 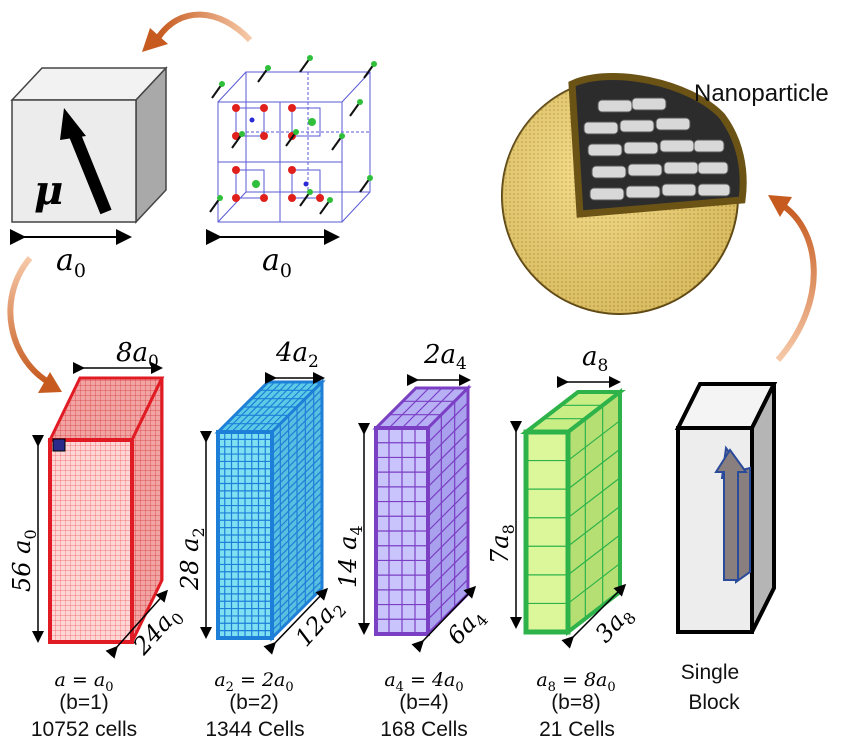 I want to click on spin-arrows, so click(x=293, y=135).